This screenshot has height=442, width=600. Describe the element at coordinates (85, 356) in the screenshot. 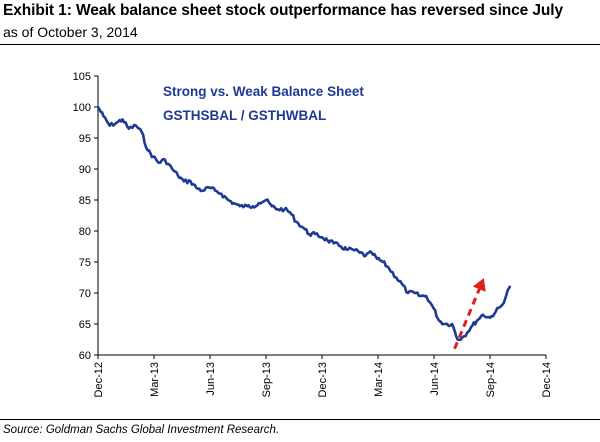

I see `y-tick-label: 60` at that location.